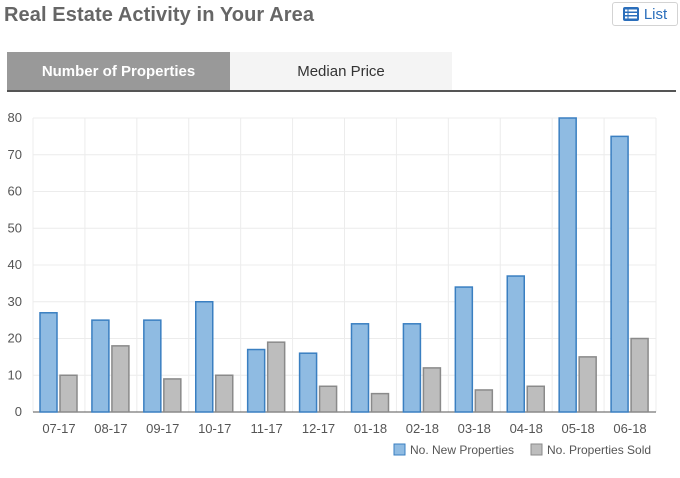 This screenshot has width=680, height=478. Describe the element at coordinates (15, 117) in the screenshot. I see `y-tick-label: 80` at that location.